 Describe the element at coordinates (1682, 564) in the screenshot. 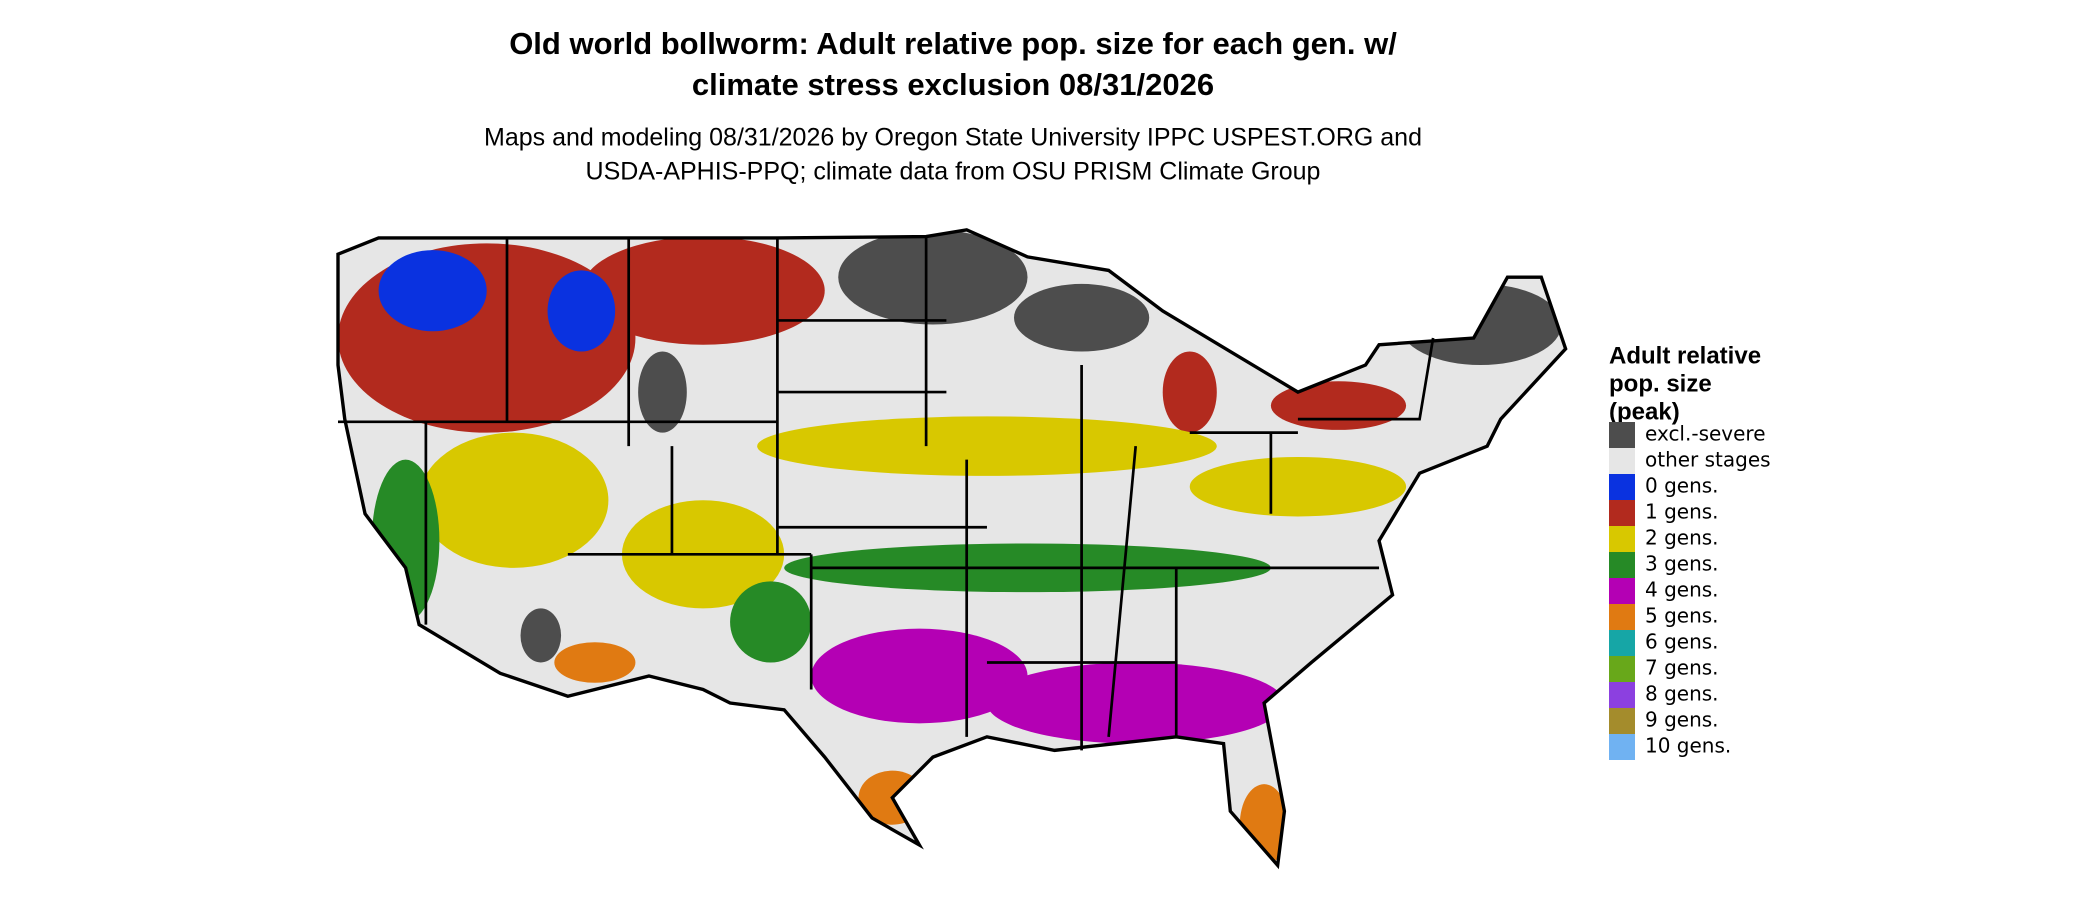

I see `legend-label: 3 gens.` at that location.